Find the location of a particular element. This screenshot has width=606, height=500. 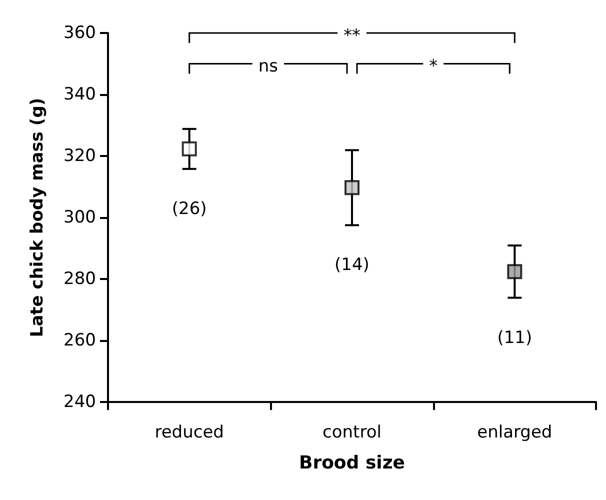

y-tick-label: 300 is located at coordinates (80, 218).